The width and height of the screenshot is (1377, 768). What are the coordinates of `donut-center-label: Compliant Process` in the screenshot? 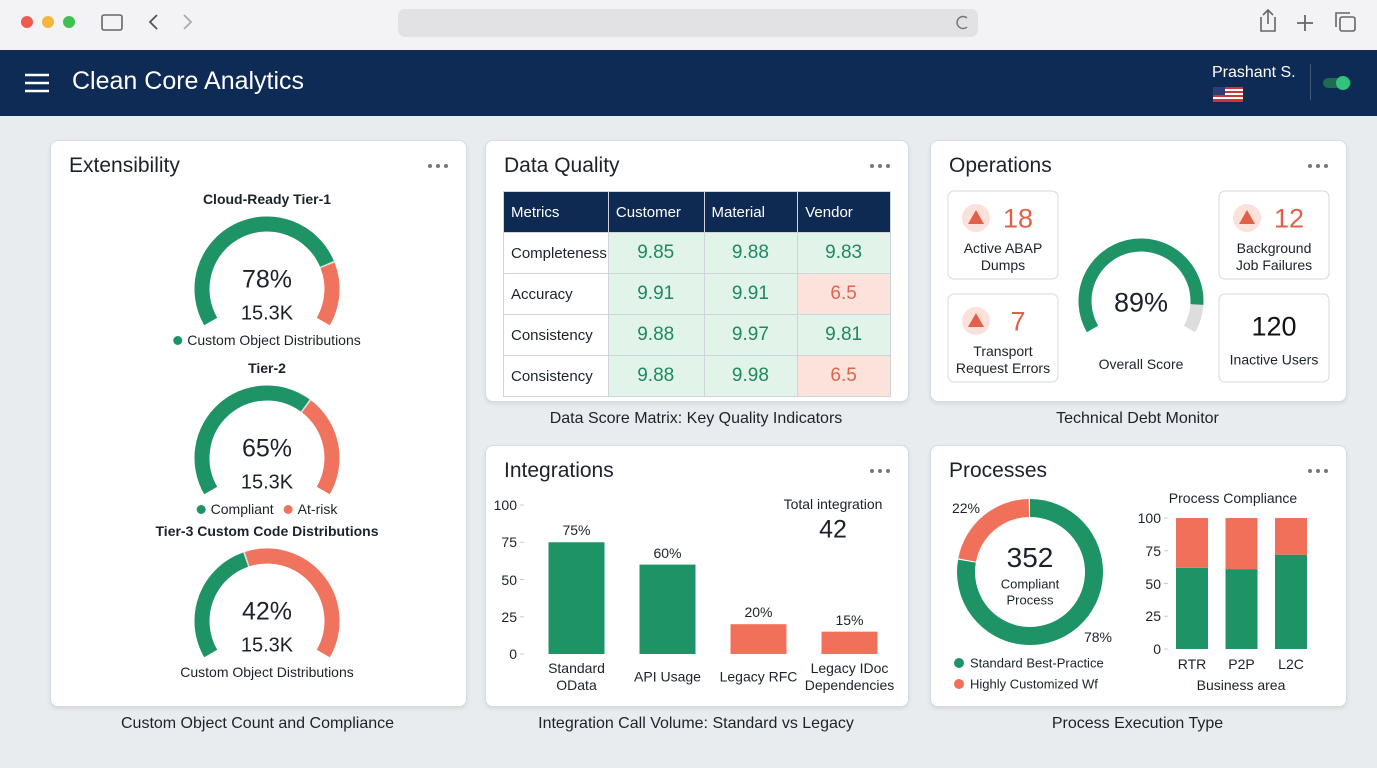 It's located at (1030, 591).